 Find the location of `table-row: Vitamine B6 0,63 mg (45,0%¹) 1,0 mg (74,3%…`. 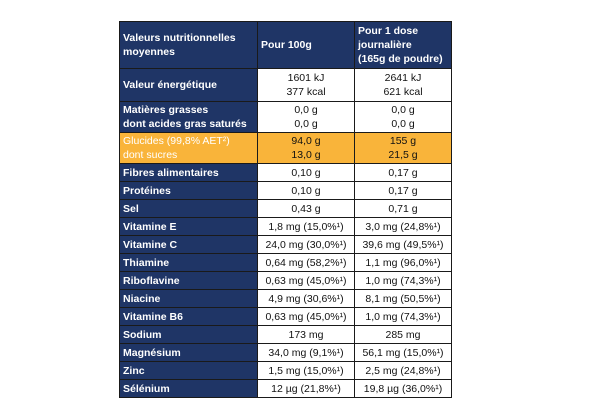

table-row: Vitamine B6 0,63 mg (45,0%¹) 1,0 mg (74,3%… is located at coordinates (285, 316).